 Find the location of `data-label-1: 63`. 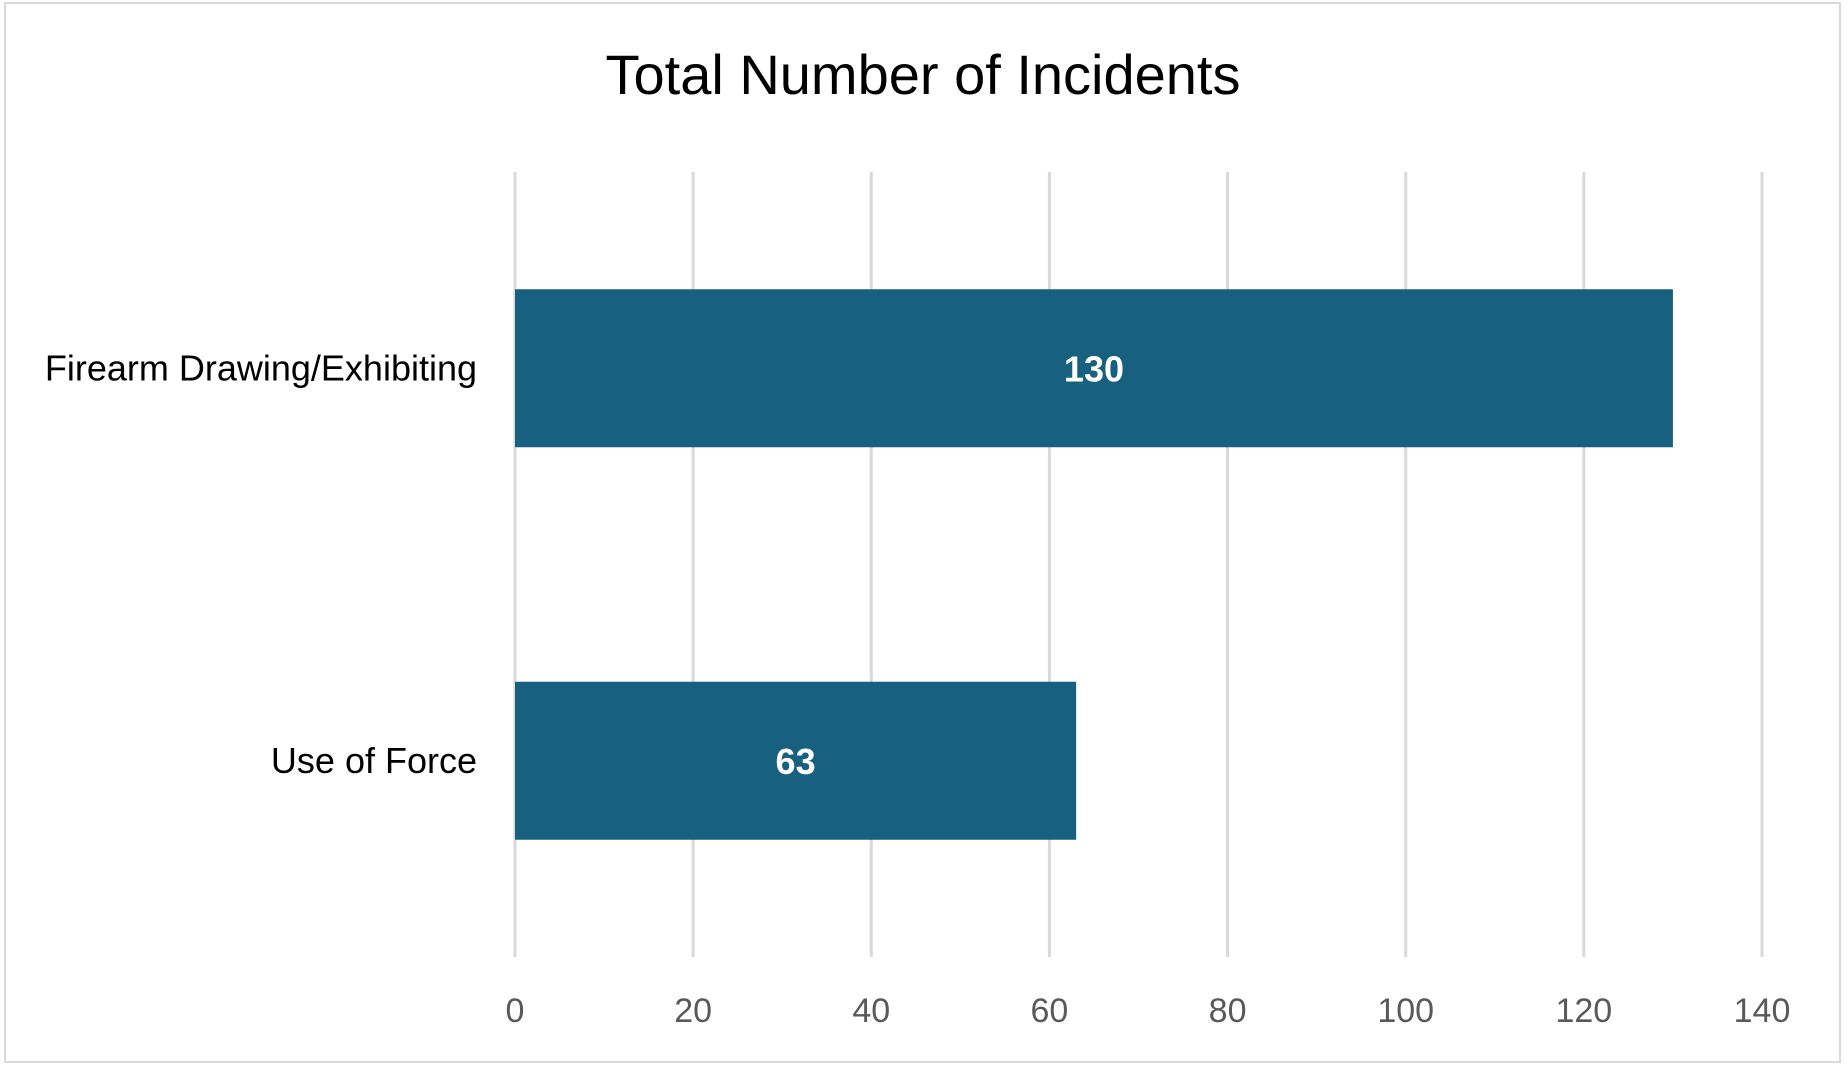

data-label-1: 63 is located at coordinates (796, 761).